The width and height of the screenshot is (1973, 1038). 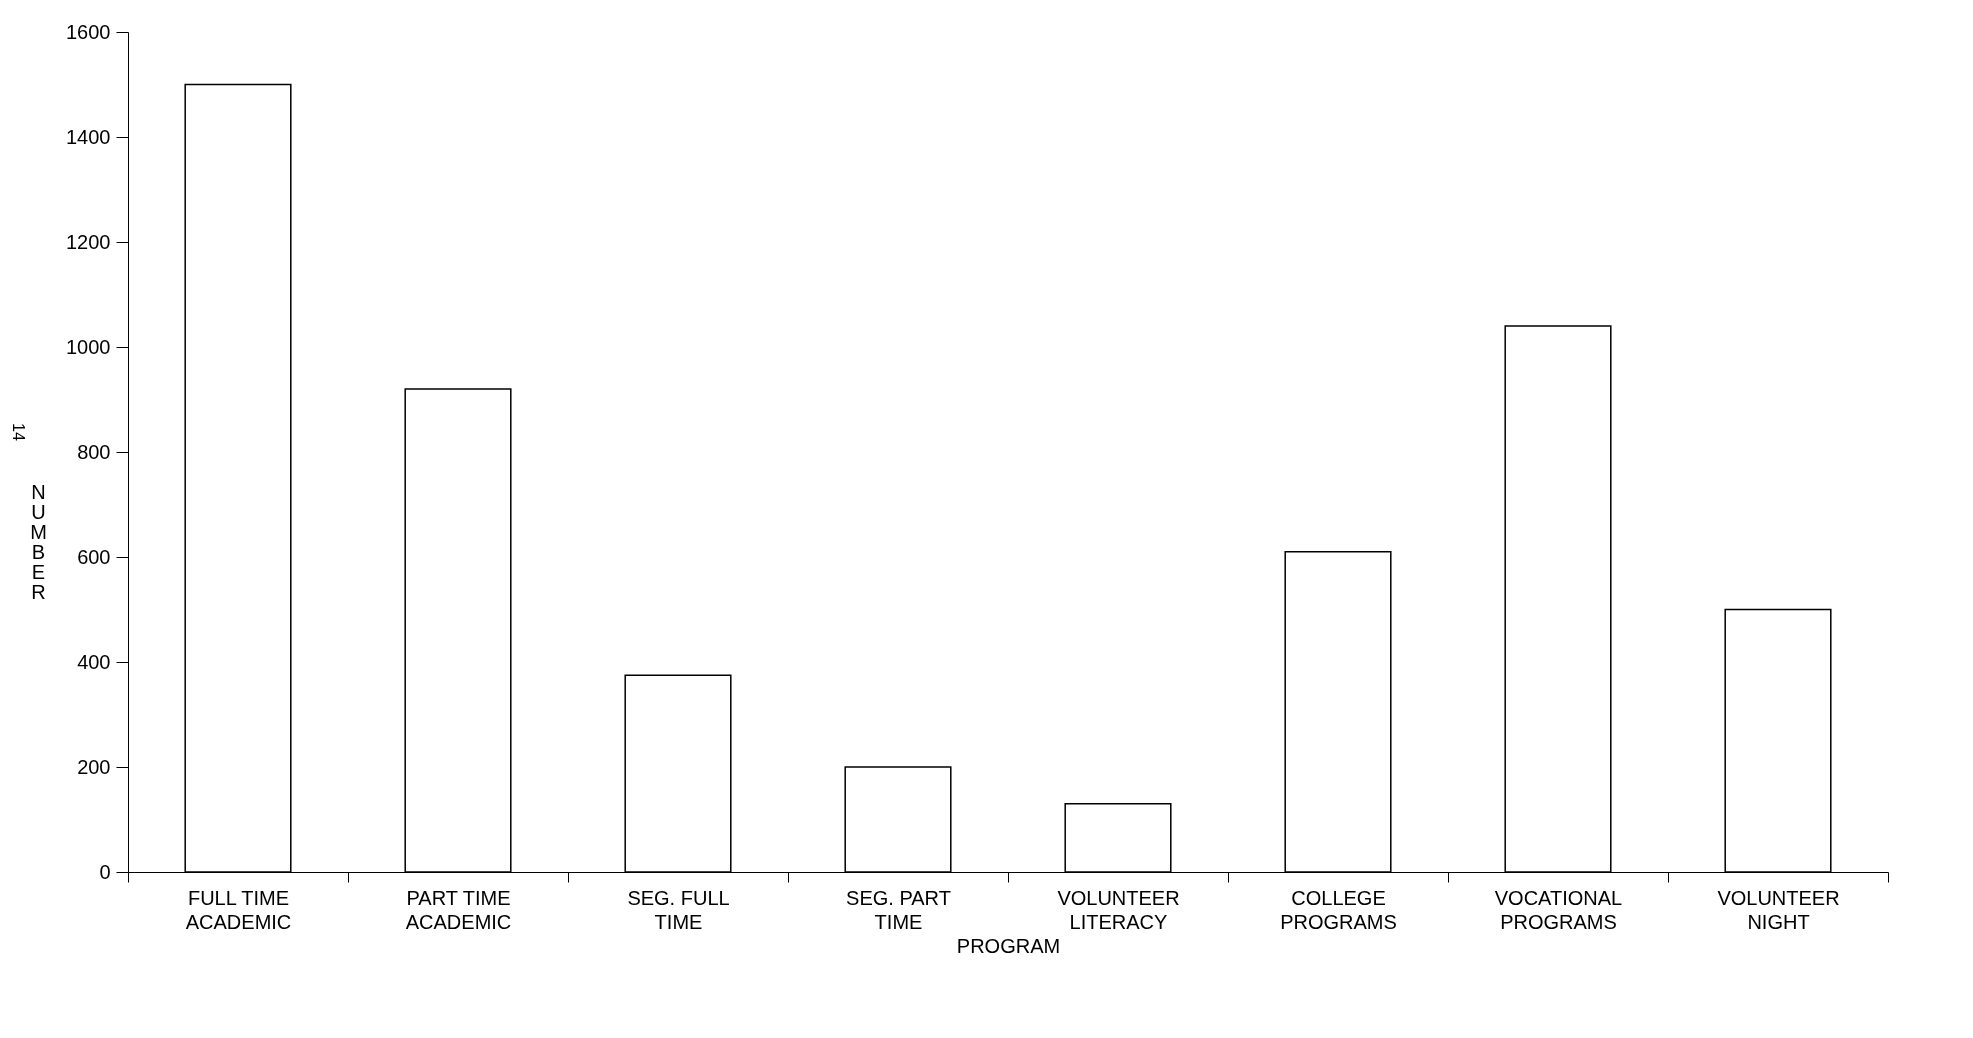 I want to click on x-tick-label: SEG. FULL TIME, so click(x=678, y=909).